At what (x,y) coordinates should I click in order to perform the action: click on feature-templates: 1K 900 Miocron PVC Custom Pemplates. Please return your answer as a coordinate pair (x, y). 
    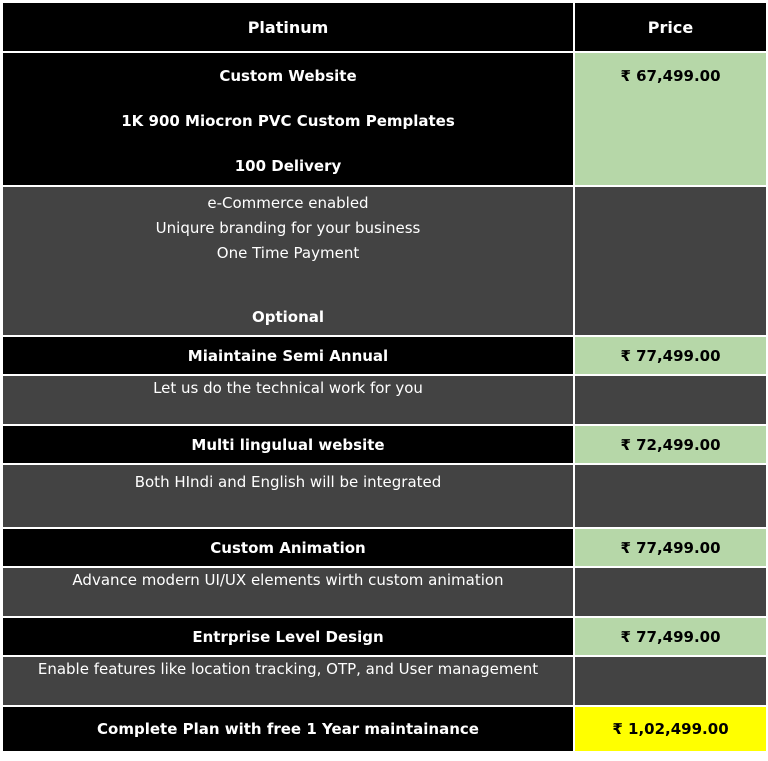
    Looking at the image, I should click on (288, 121).